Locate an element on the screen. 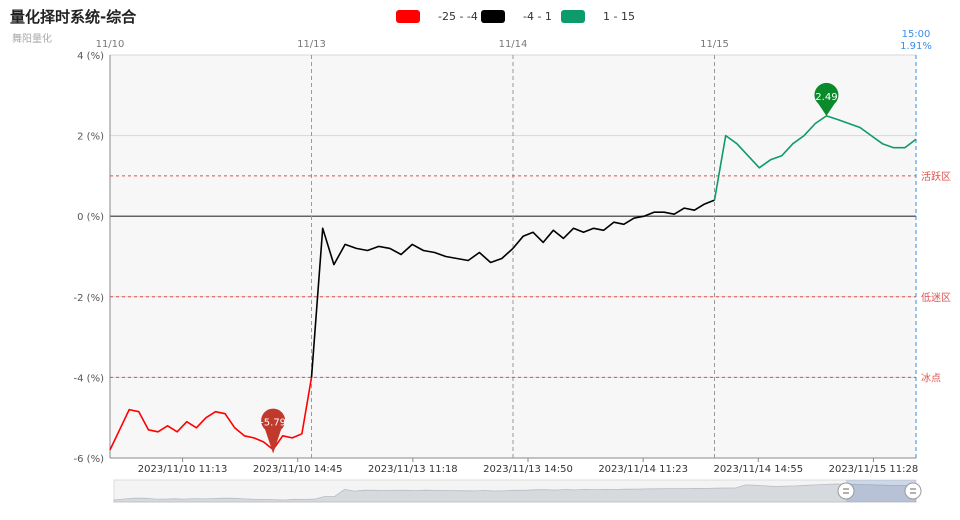 This screenshot has height=520, width=960. zoom-handle-left is located at coordinates (846, 491).